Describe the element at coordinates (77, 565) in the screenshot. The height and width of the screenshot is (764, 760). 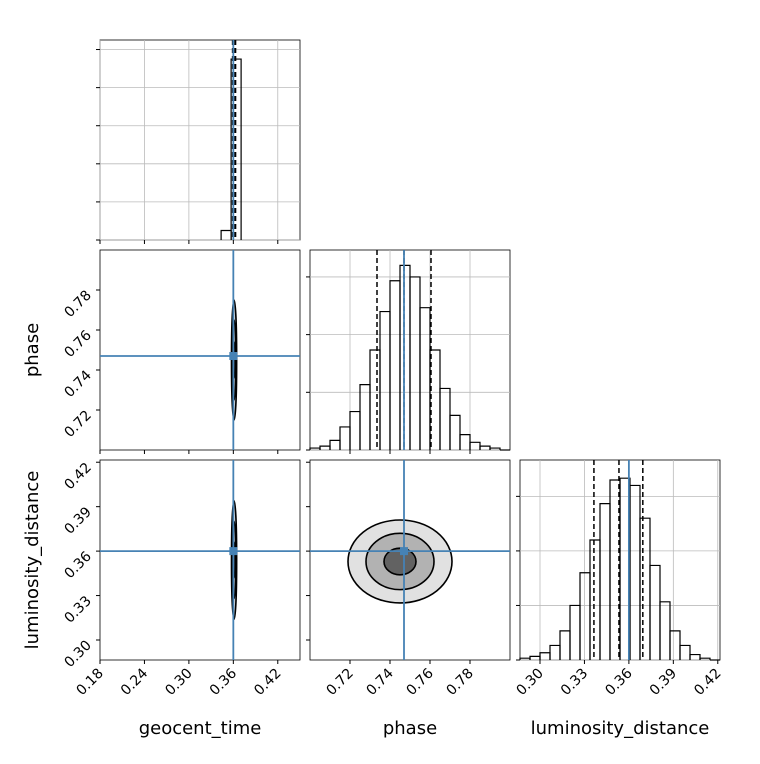
I see `y-tick-label: 0.36` at that location.